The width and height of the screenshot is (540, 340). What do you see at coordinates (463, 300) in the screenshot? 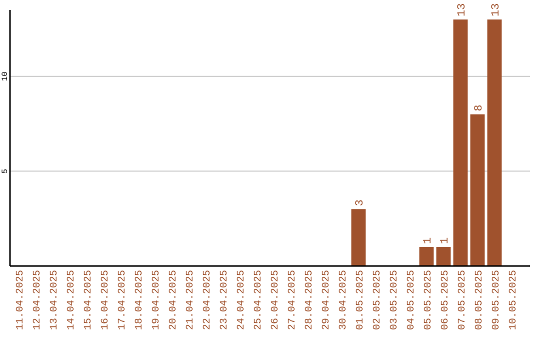
I see `x-tick-label: 07.05.2025` at bounding box center [463, 300].